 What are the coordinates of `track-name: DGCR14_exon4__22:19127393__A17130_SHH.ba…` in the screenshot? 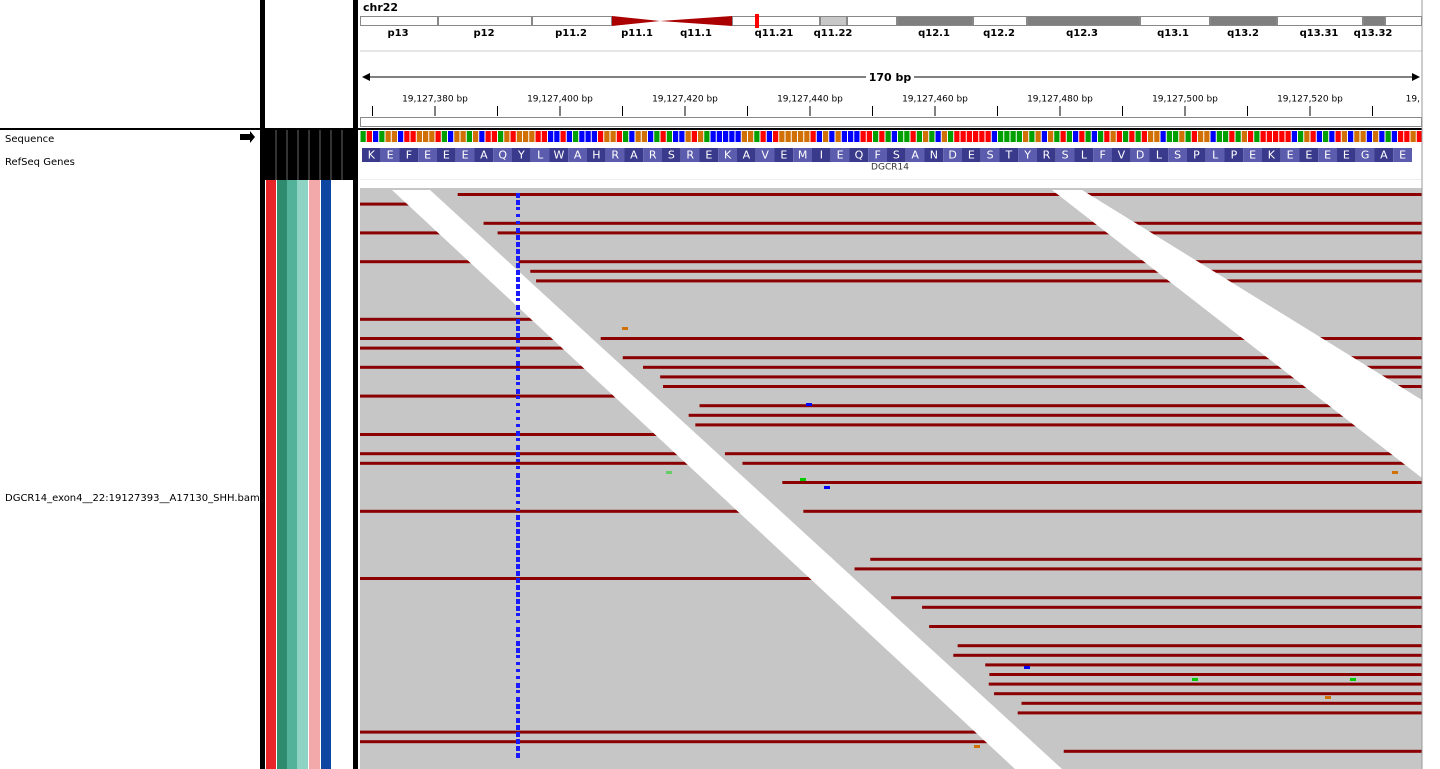 It's located at (132, 498).